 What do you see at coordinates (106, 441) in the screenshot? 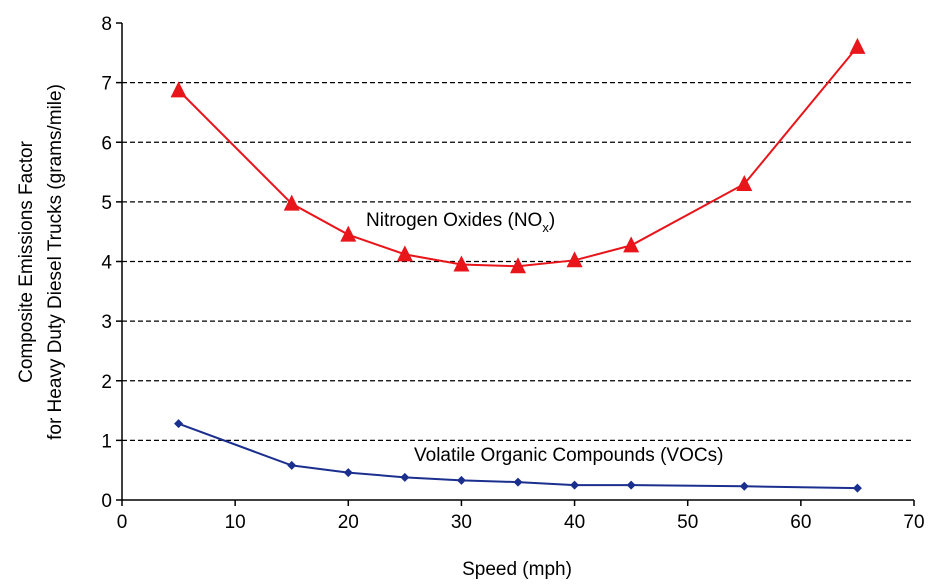
I see `y-tick-label-1: 1` at bounding box center [106, 441].